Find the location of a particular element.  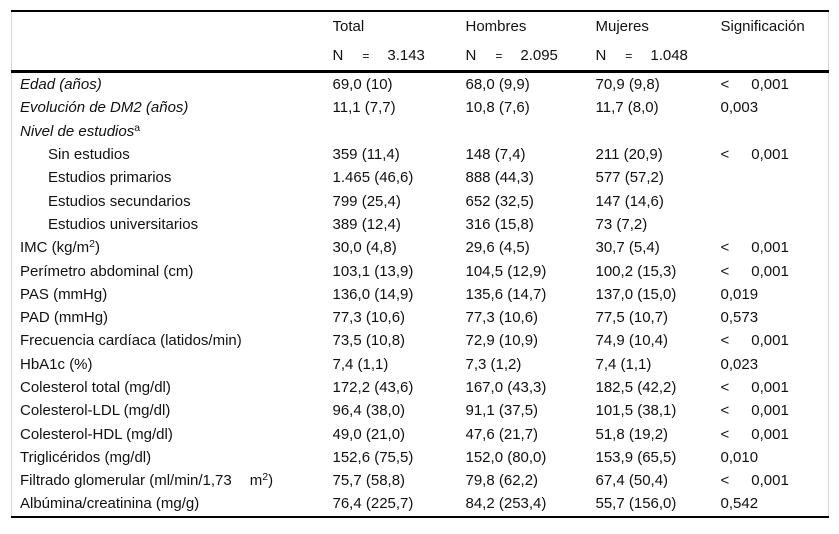

superscript-marker: 2 is located at coordinates (265, 477).